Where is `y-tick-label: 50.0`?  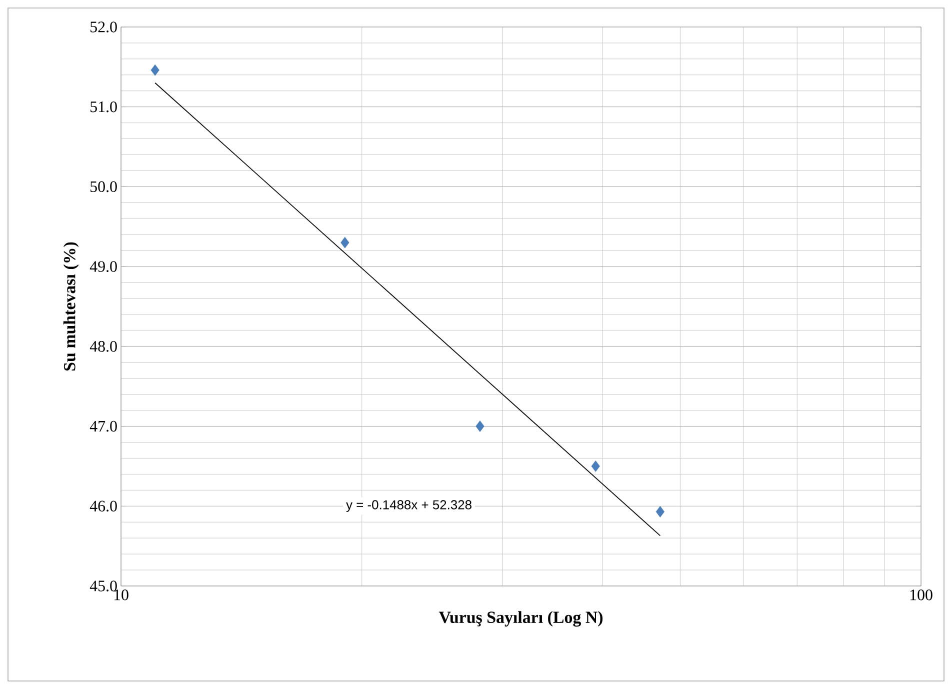 y-tick-label: 50.0 is located at coordinates (103, 186).